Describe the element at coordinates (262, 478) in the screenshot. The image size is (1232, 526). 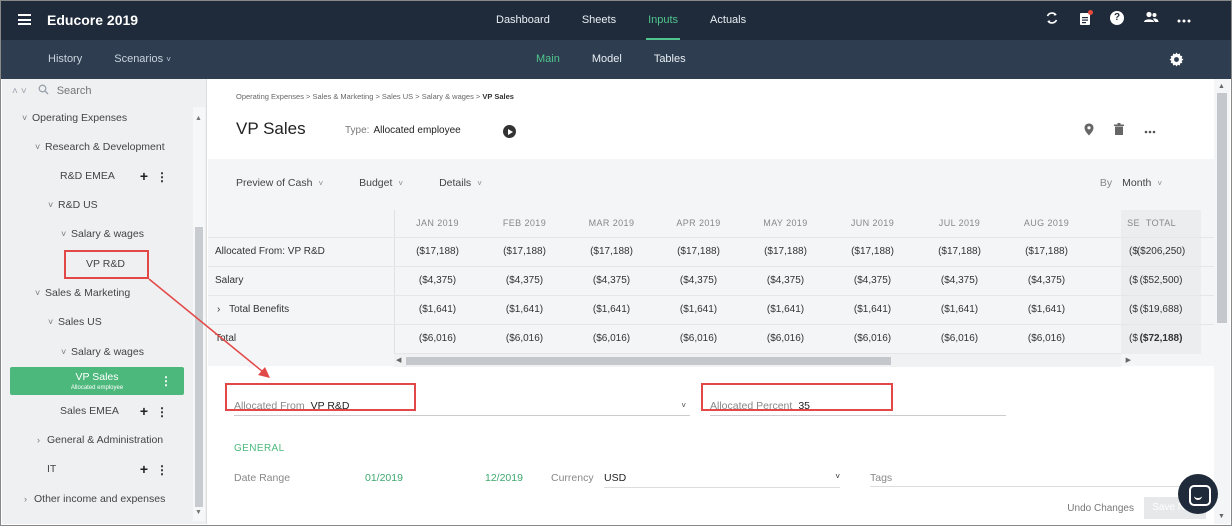
I see `date-range-label: Date Range` at that location.